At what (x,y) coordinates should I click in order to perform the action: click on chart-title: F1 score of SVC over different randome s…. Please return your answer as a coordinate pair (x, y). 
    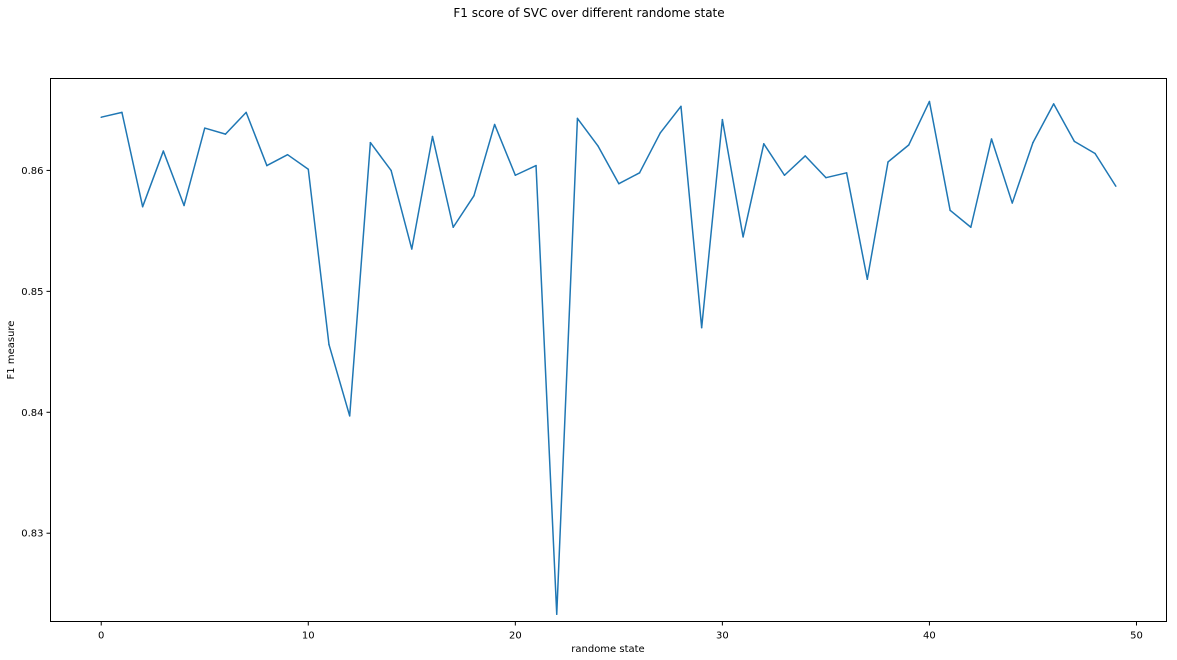
    Looking at the image, I should click on (588, 13).